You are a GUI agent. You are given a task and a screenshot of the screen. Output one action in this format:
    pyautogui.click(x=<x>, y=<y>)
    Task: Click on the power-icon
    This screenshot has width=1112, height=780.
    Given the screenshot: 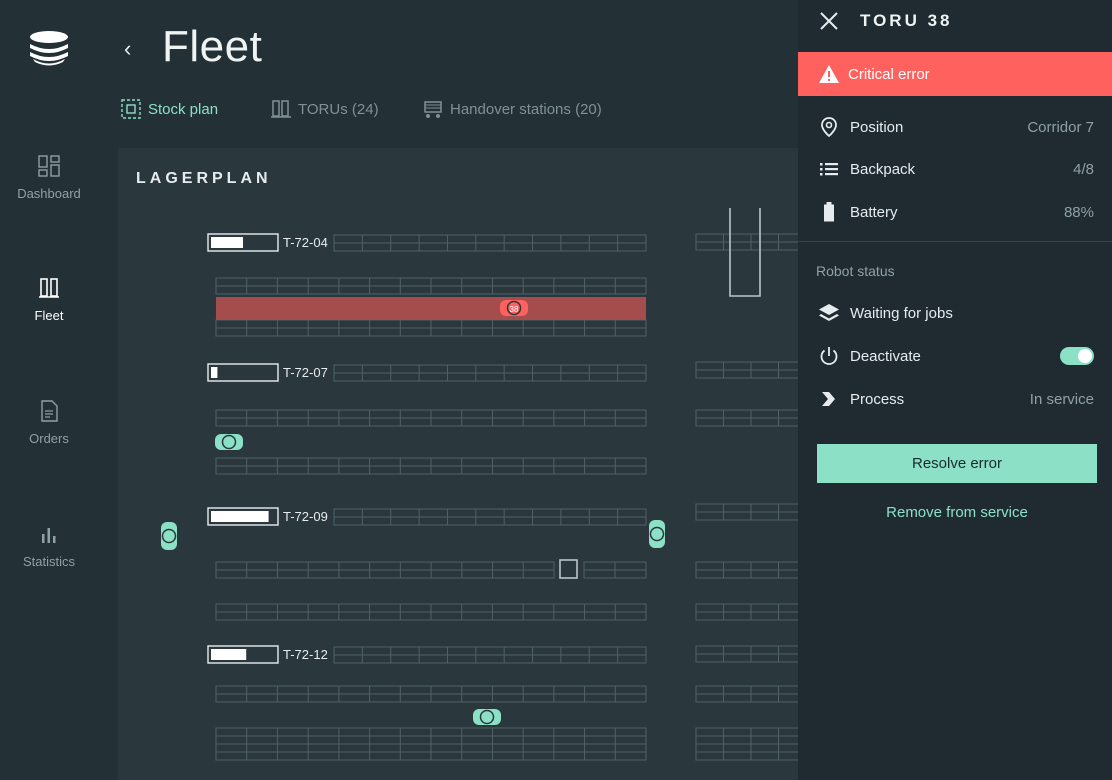 What is the action you would take?
    pyautogui.click(x=829, y=356)
    